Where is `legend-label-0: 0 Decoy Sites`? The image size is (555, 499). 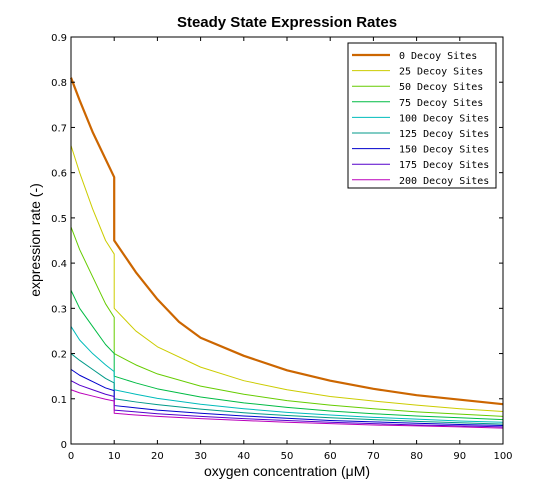 legend-label-0: 0 Decoy Sites is located at coordinates (438, 56).